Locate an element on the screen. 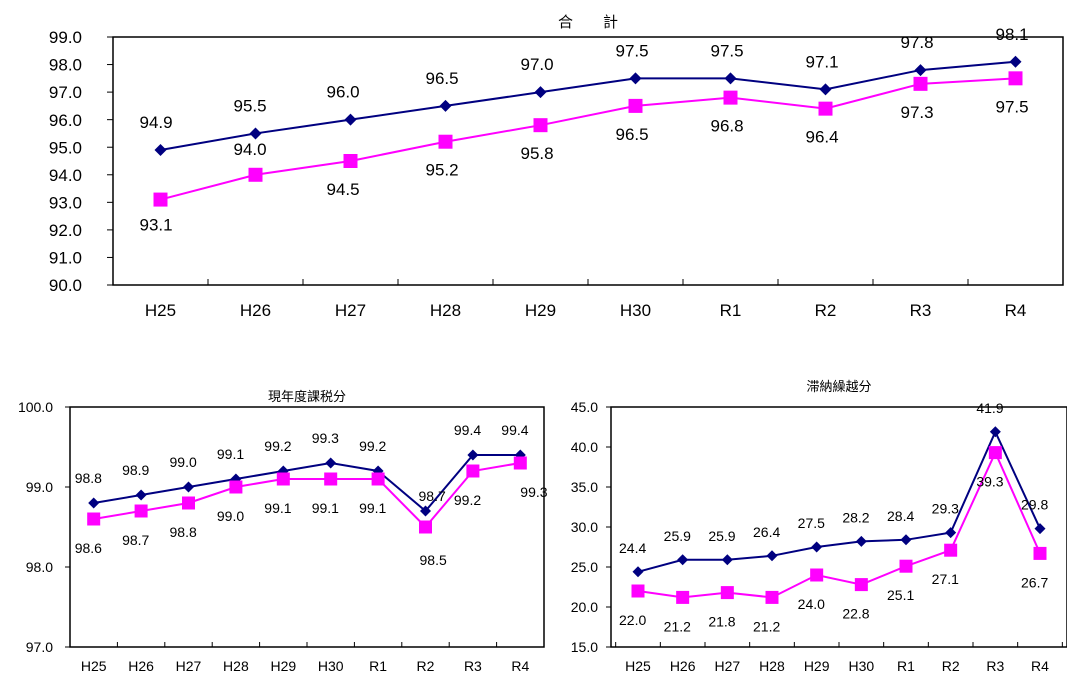  data-label: 21.8 is located at coordinates (721, 622).